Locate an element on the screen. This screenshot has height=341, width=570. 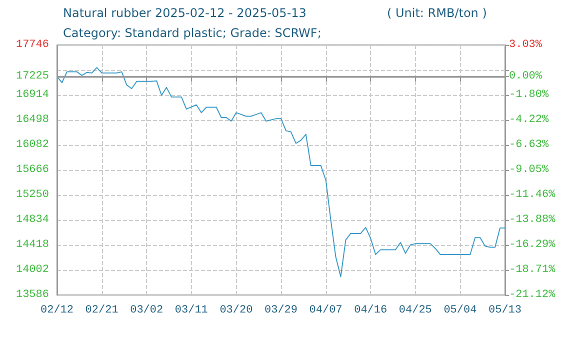
y-tick-label: 15666 is located at coordinates (32, 170).